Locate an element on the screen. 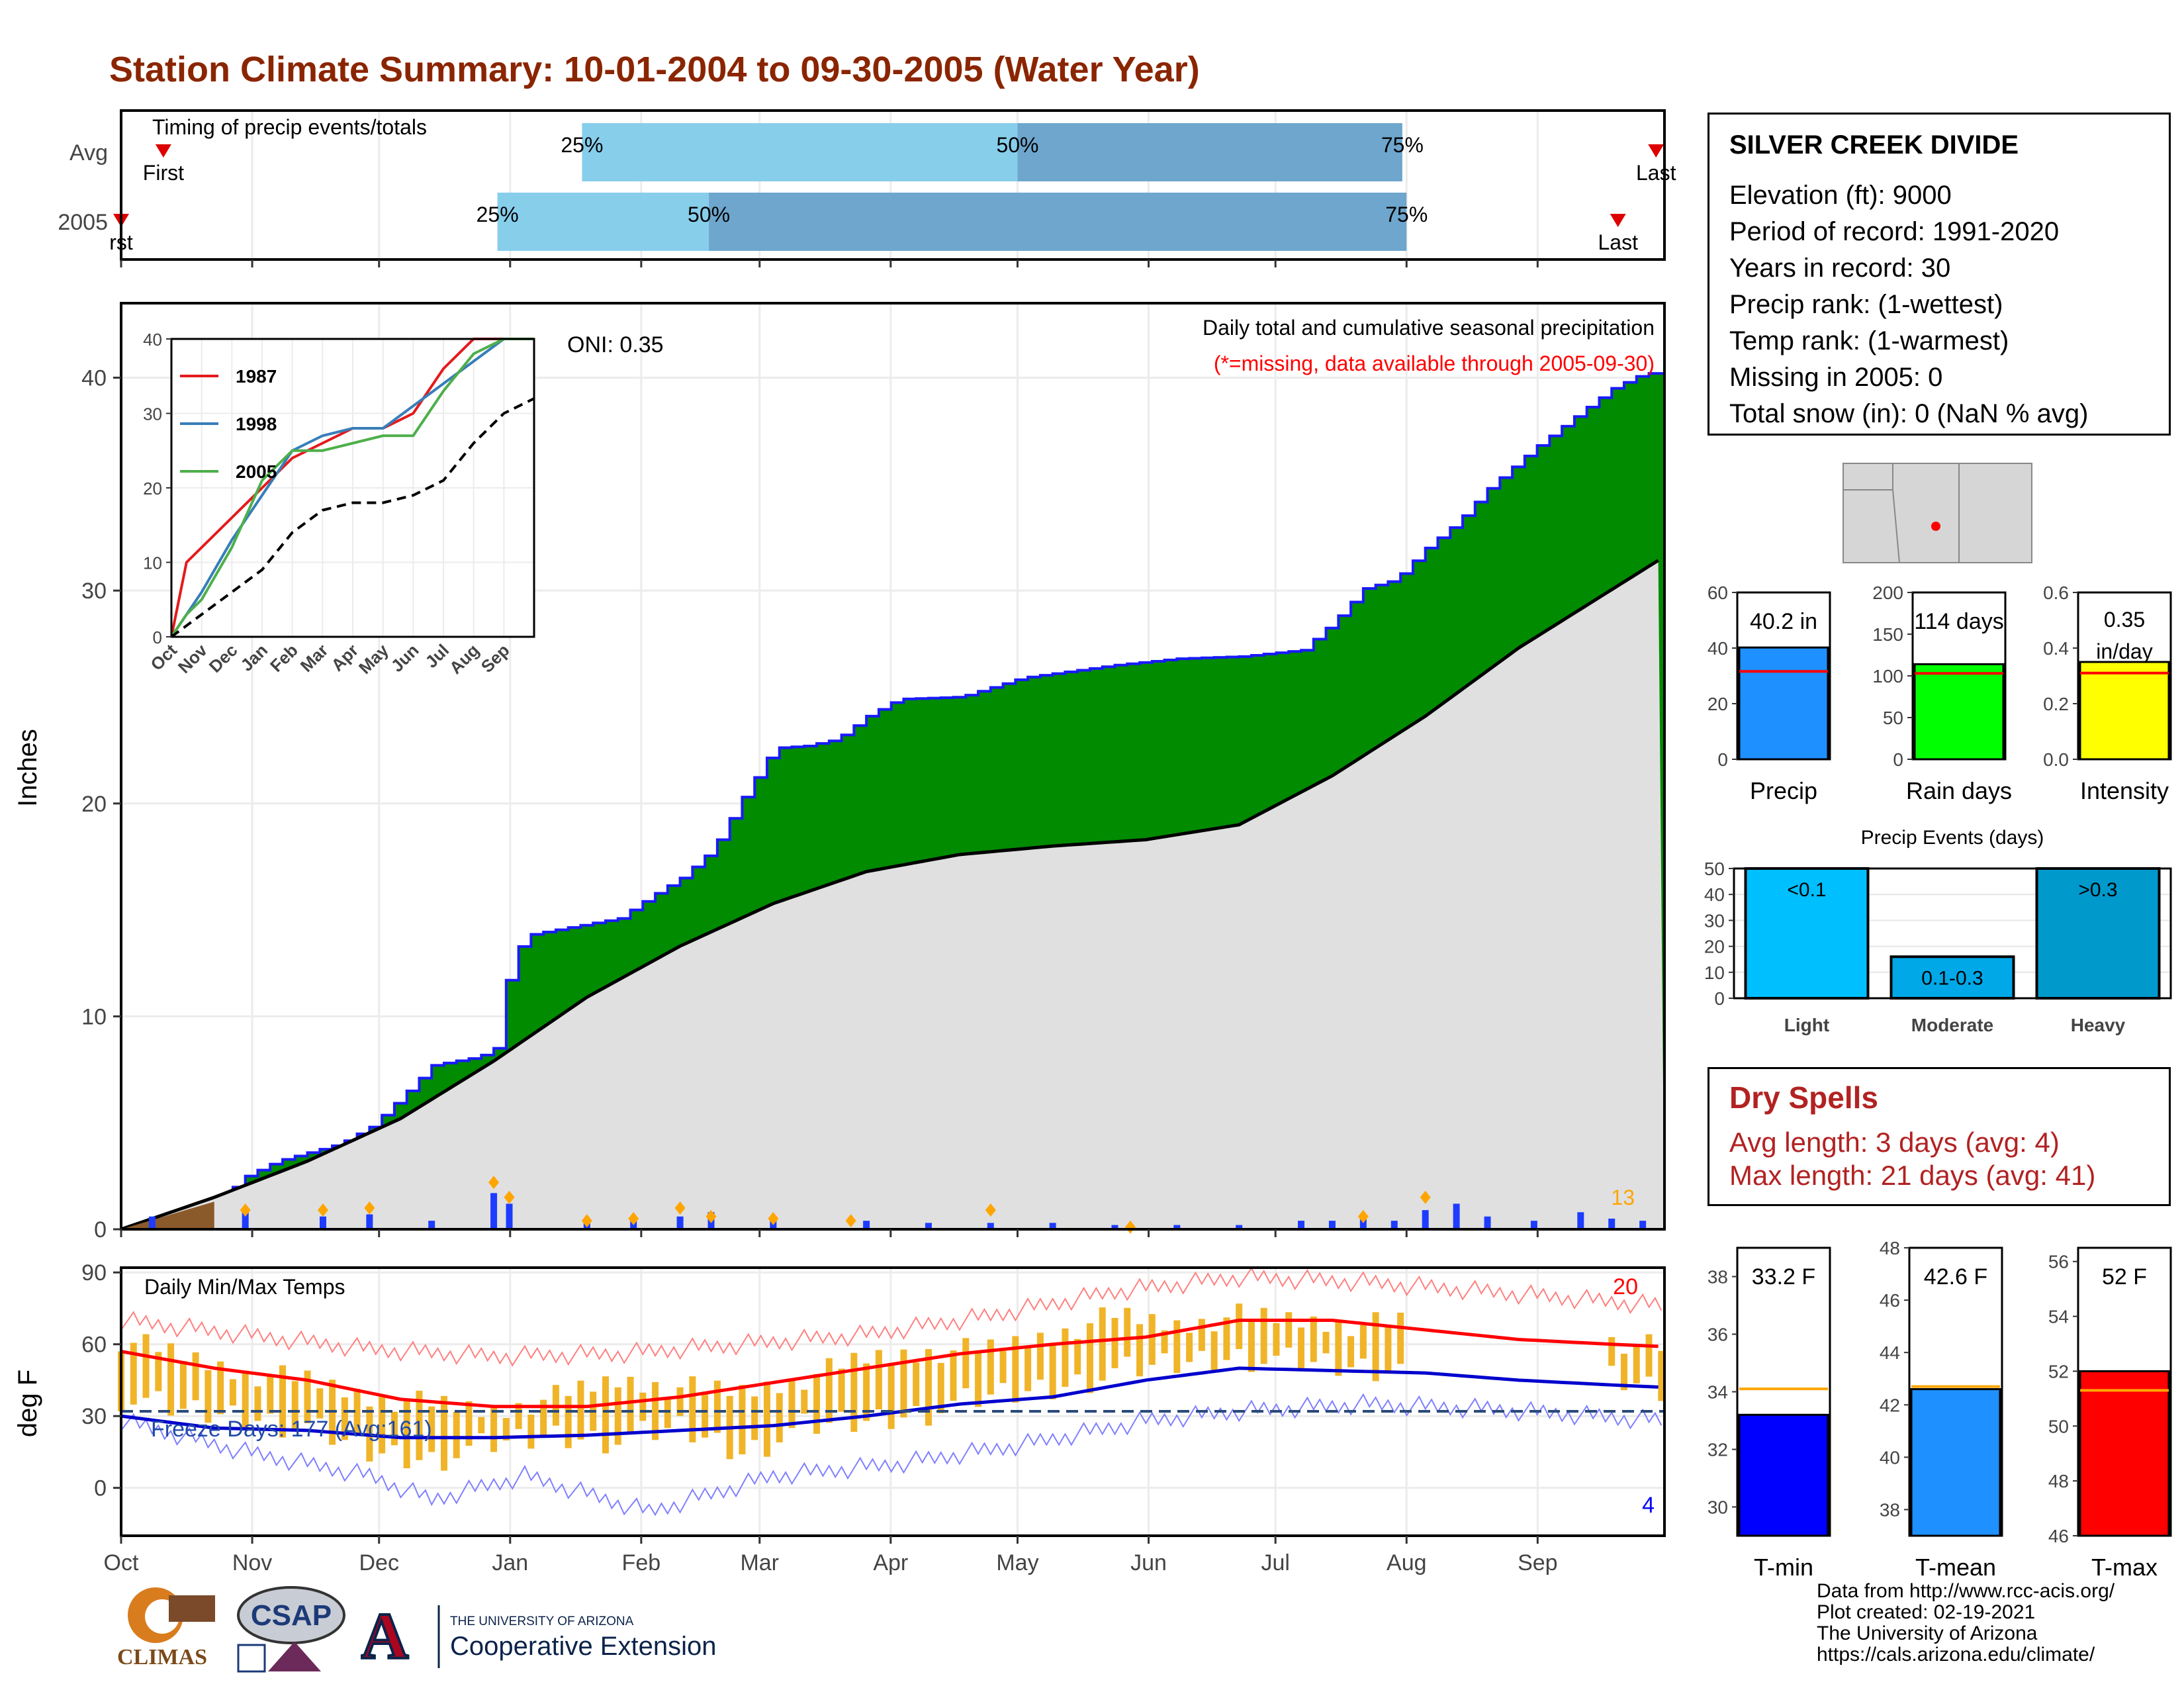 The image size is (2184, 1688). events-ytick-label: 30 is located at coordinates (1715, 920).